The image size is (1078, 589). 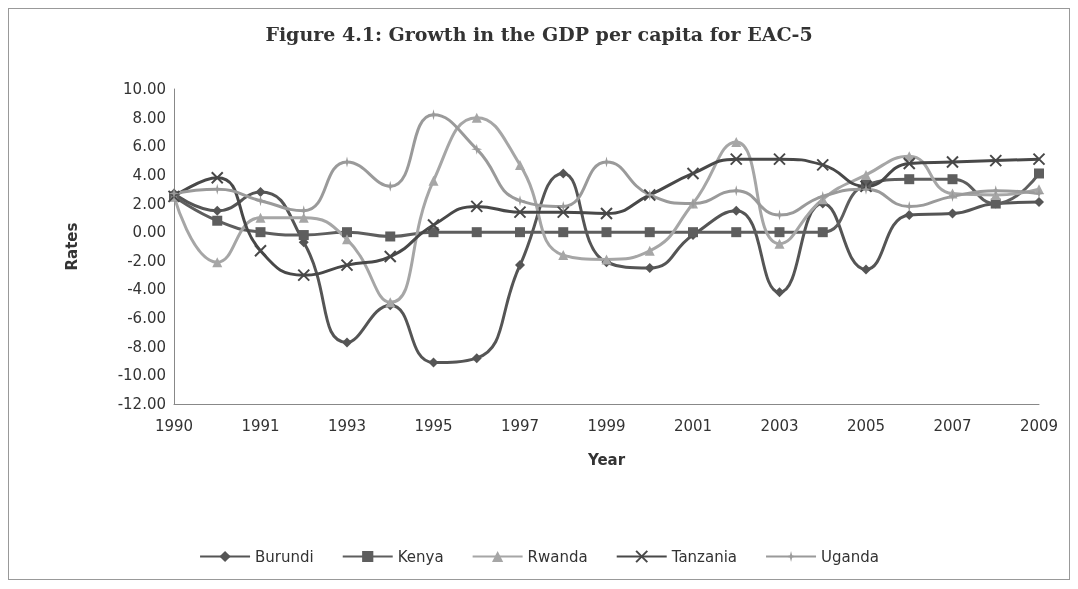 I want to click on x-tick-label: 2009, so click(x=1039, y=425).